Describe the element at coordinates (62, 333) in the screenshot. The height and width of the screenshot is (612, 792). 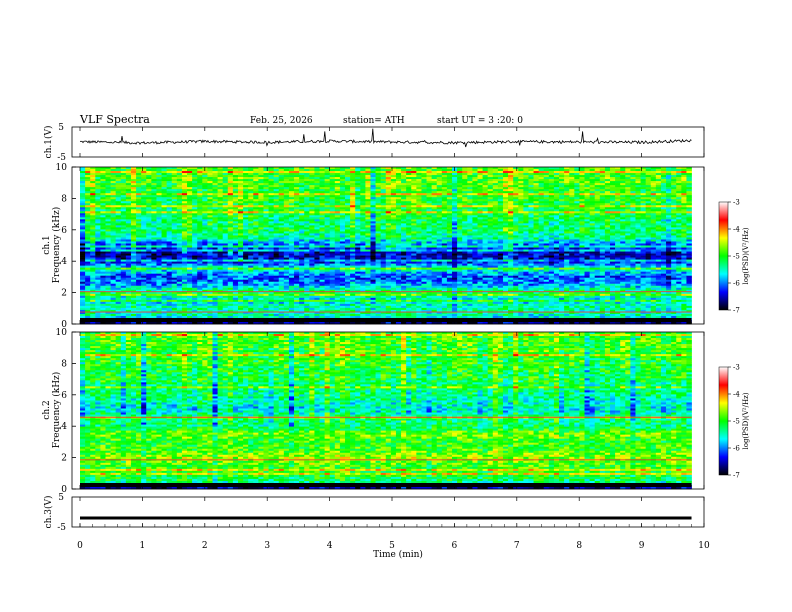
I see `spec2-ytick-label: 10` at that location.